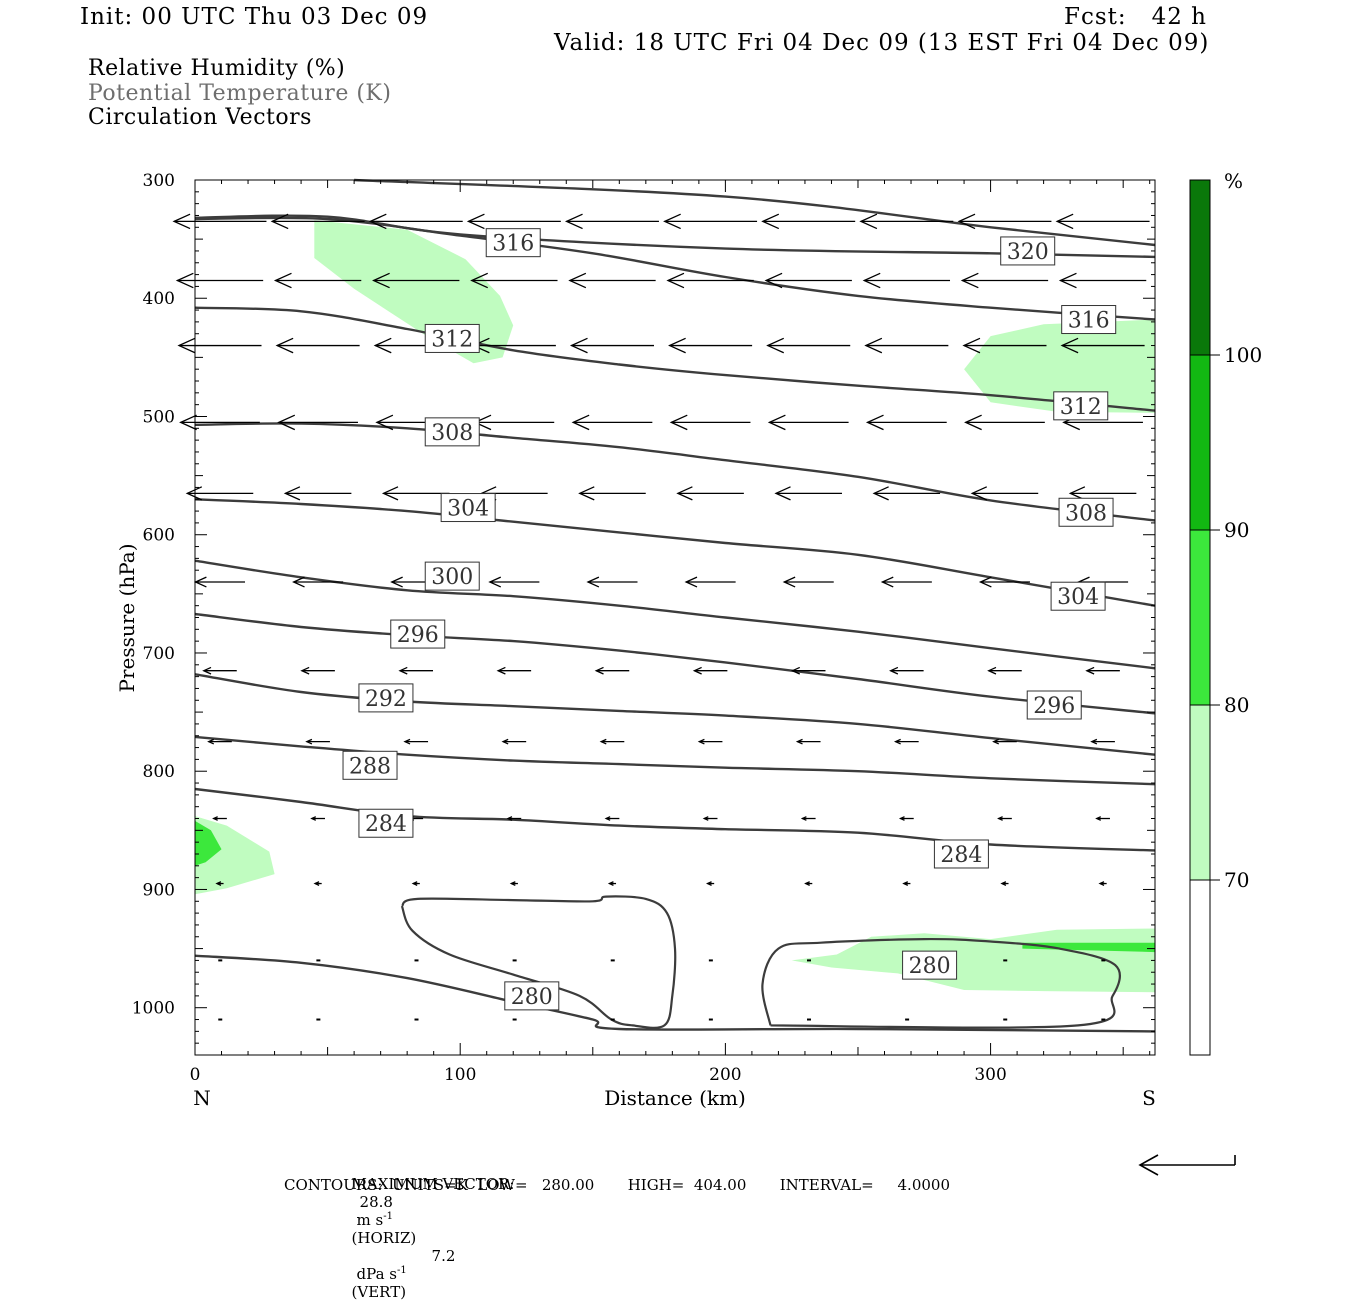 The height and width of the screenshot is (1301, 1350). Describe the element at coordinates (370, 765) in the screenshot. I see `contour-label: 288` at that location.